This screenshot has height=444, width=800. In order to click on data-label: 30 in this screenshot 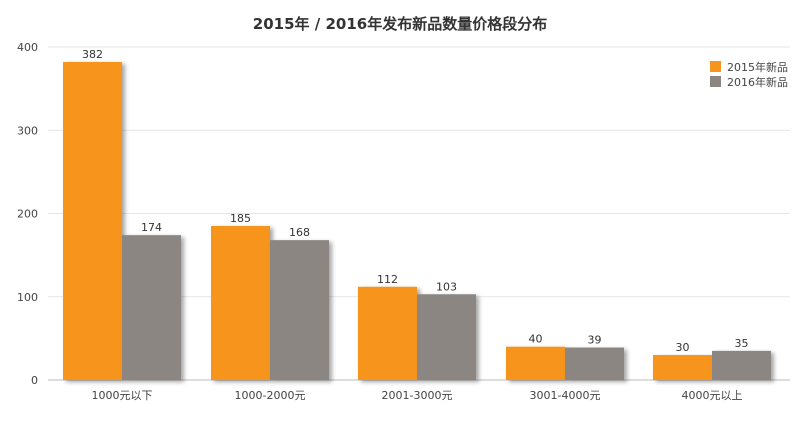, I will do `click(683, 347)`.